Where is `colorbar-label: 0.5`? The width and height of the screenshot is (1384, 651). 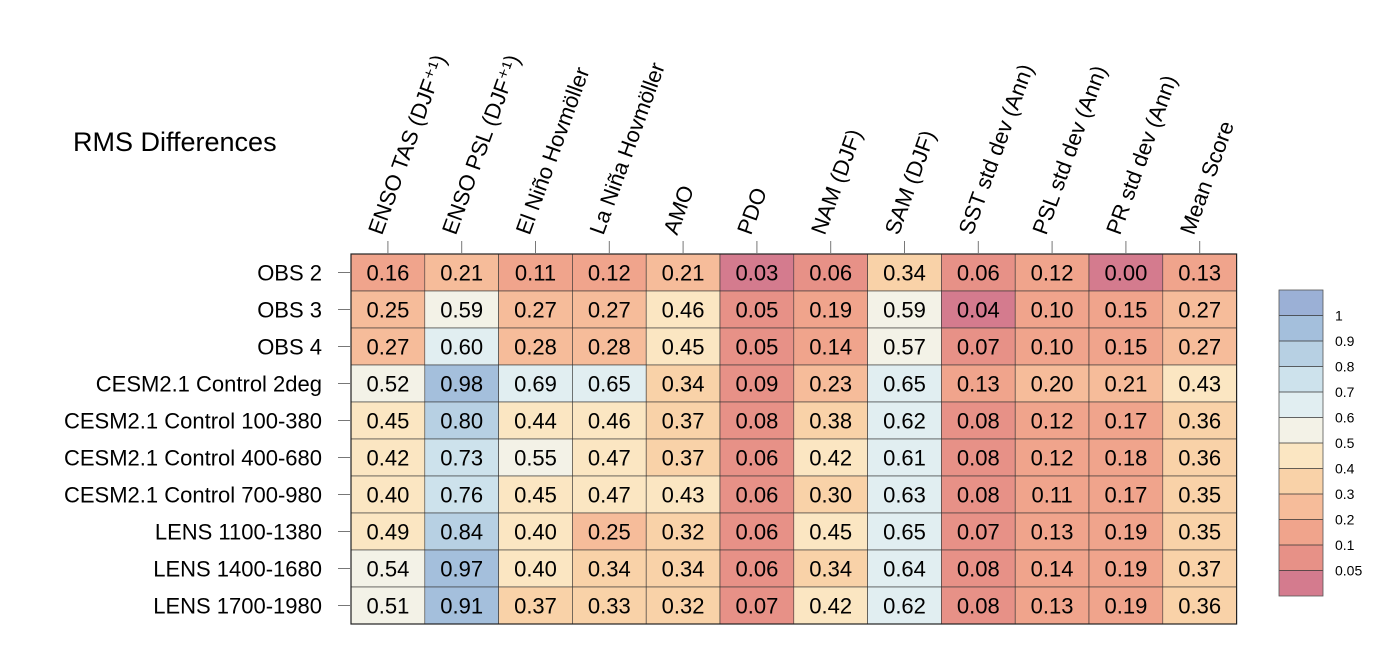
colorbar-label: 0.5 is located at coordinates (1345, 443).